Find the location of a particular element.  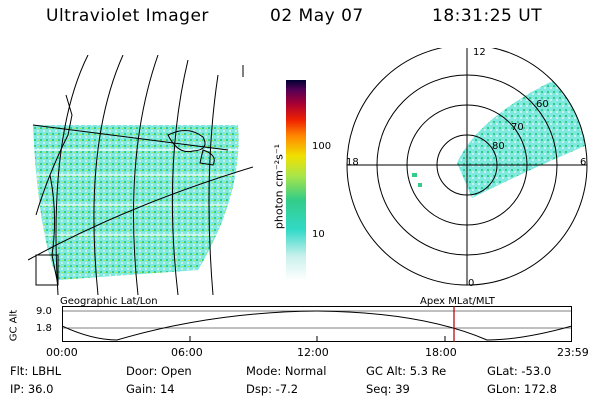

colorbar-unit-label: photon cm⁻²s⁻¹ is located at coordinates (279, 186).